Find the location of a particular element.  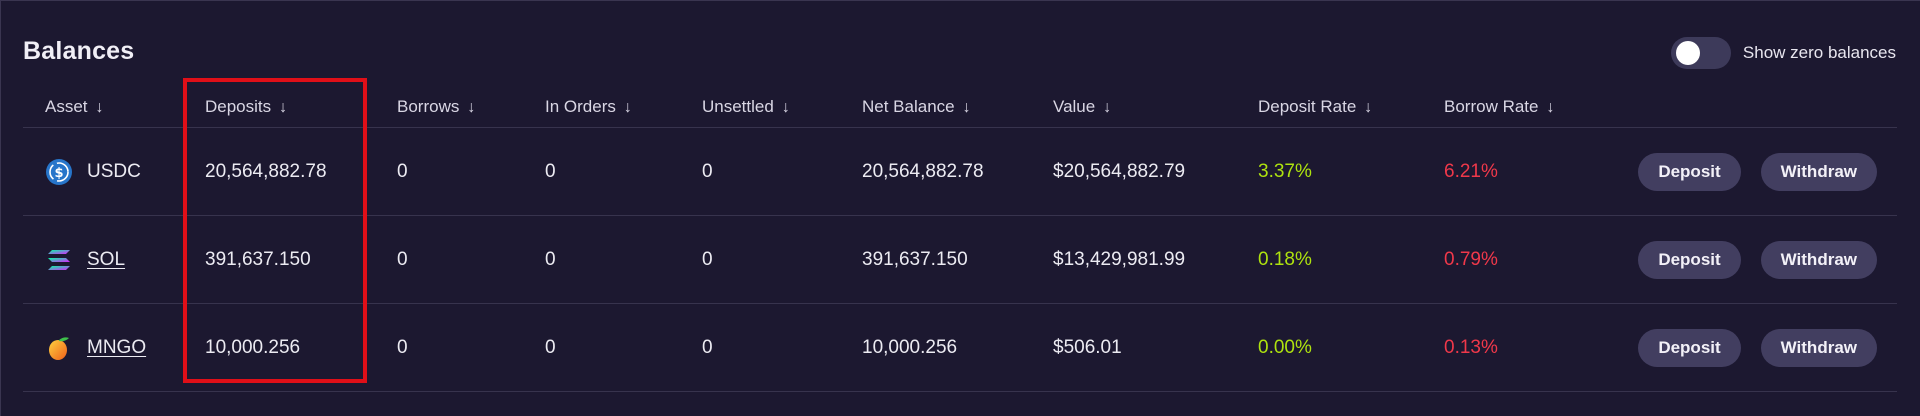

column-label: Net Balance is located at coordinates (908, 106).